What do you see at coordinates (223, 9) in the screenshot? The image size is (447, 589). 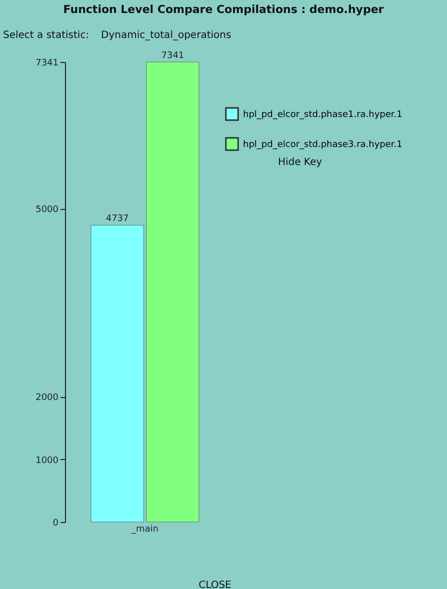 I see `text: Function Level Compare Compilations : demo.hyper` at bounding box center [223, 9].